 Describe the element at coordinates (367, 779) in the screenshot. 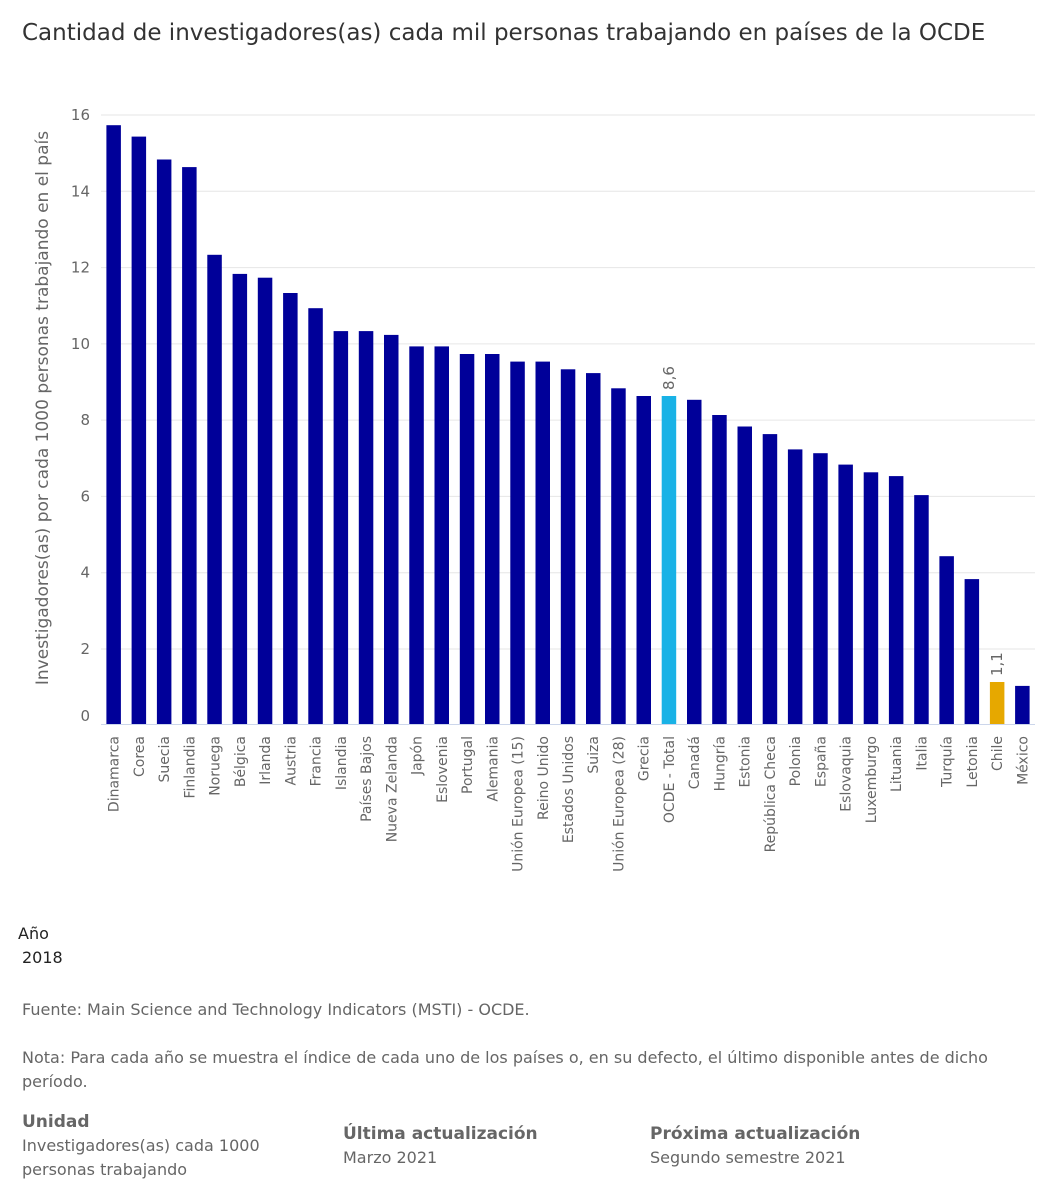

I see `x-tick-label: Países Bajos` at that location.